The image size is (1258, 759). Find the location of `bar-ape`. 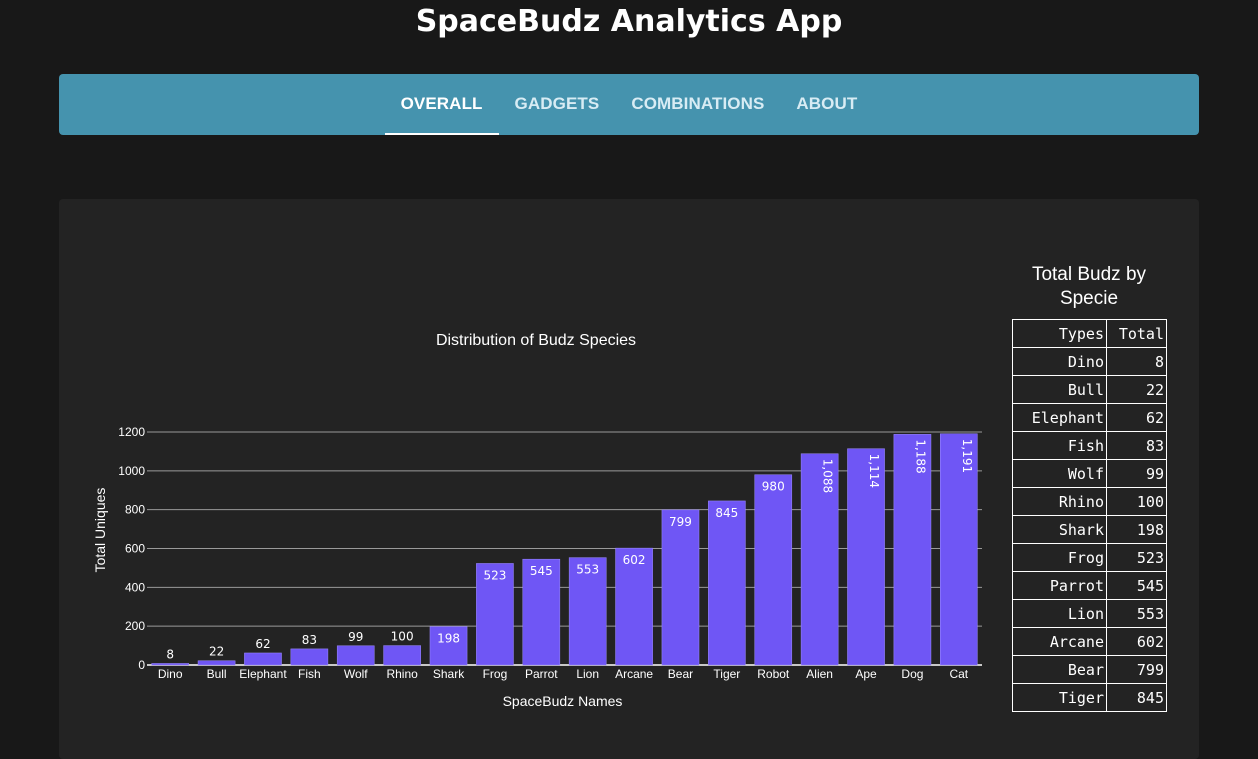

bar-ape is located at coordinates (866, 557).